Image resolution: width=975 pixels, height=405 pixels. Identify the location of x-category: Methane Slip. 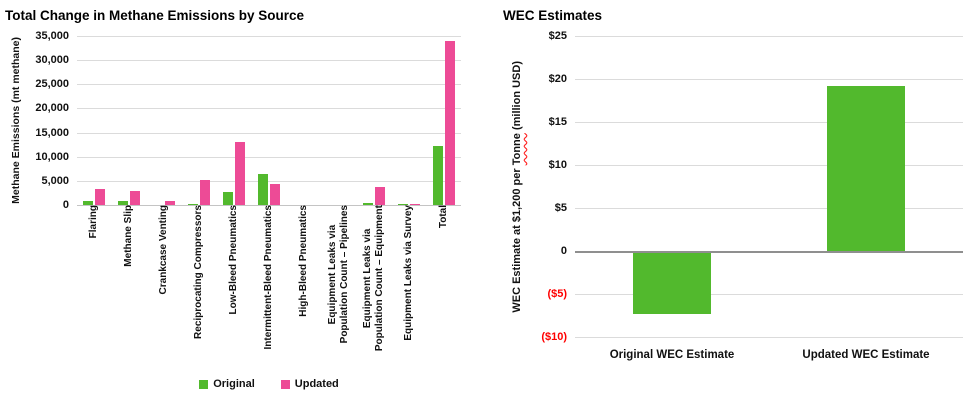
(129, 288).